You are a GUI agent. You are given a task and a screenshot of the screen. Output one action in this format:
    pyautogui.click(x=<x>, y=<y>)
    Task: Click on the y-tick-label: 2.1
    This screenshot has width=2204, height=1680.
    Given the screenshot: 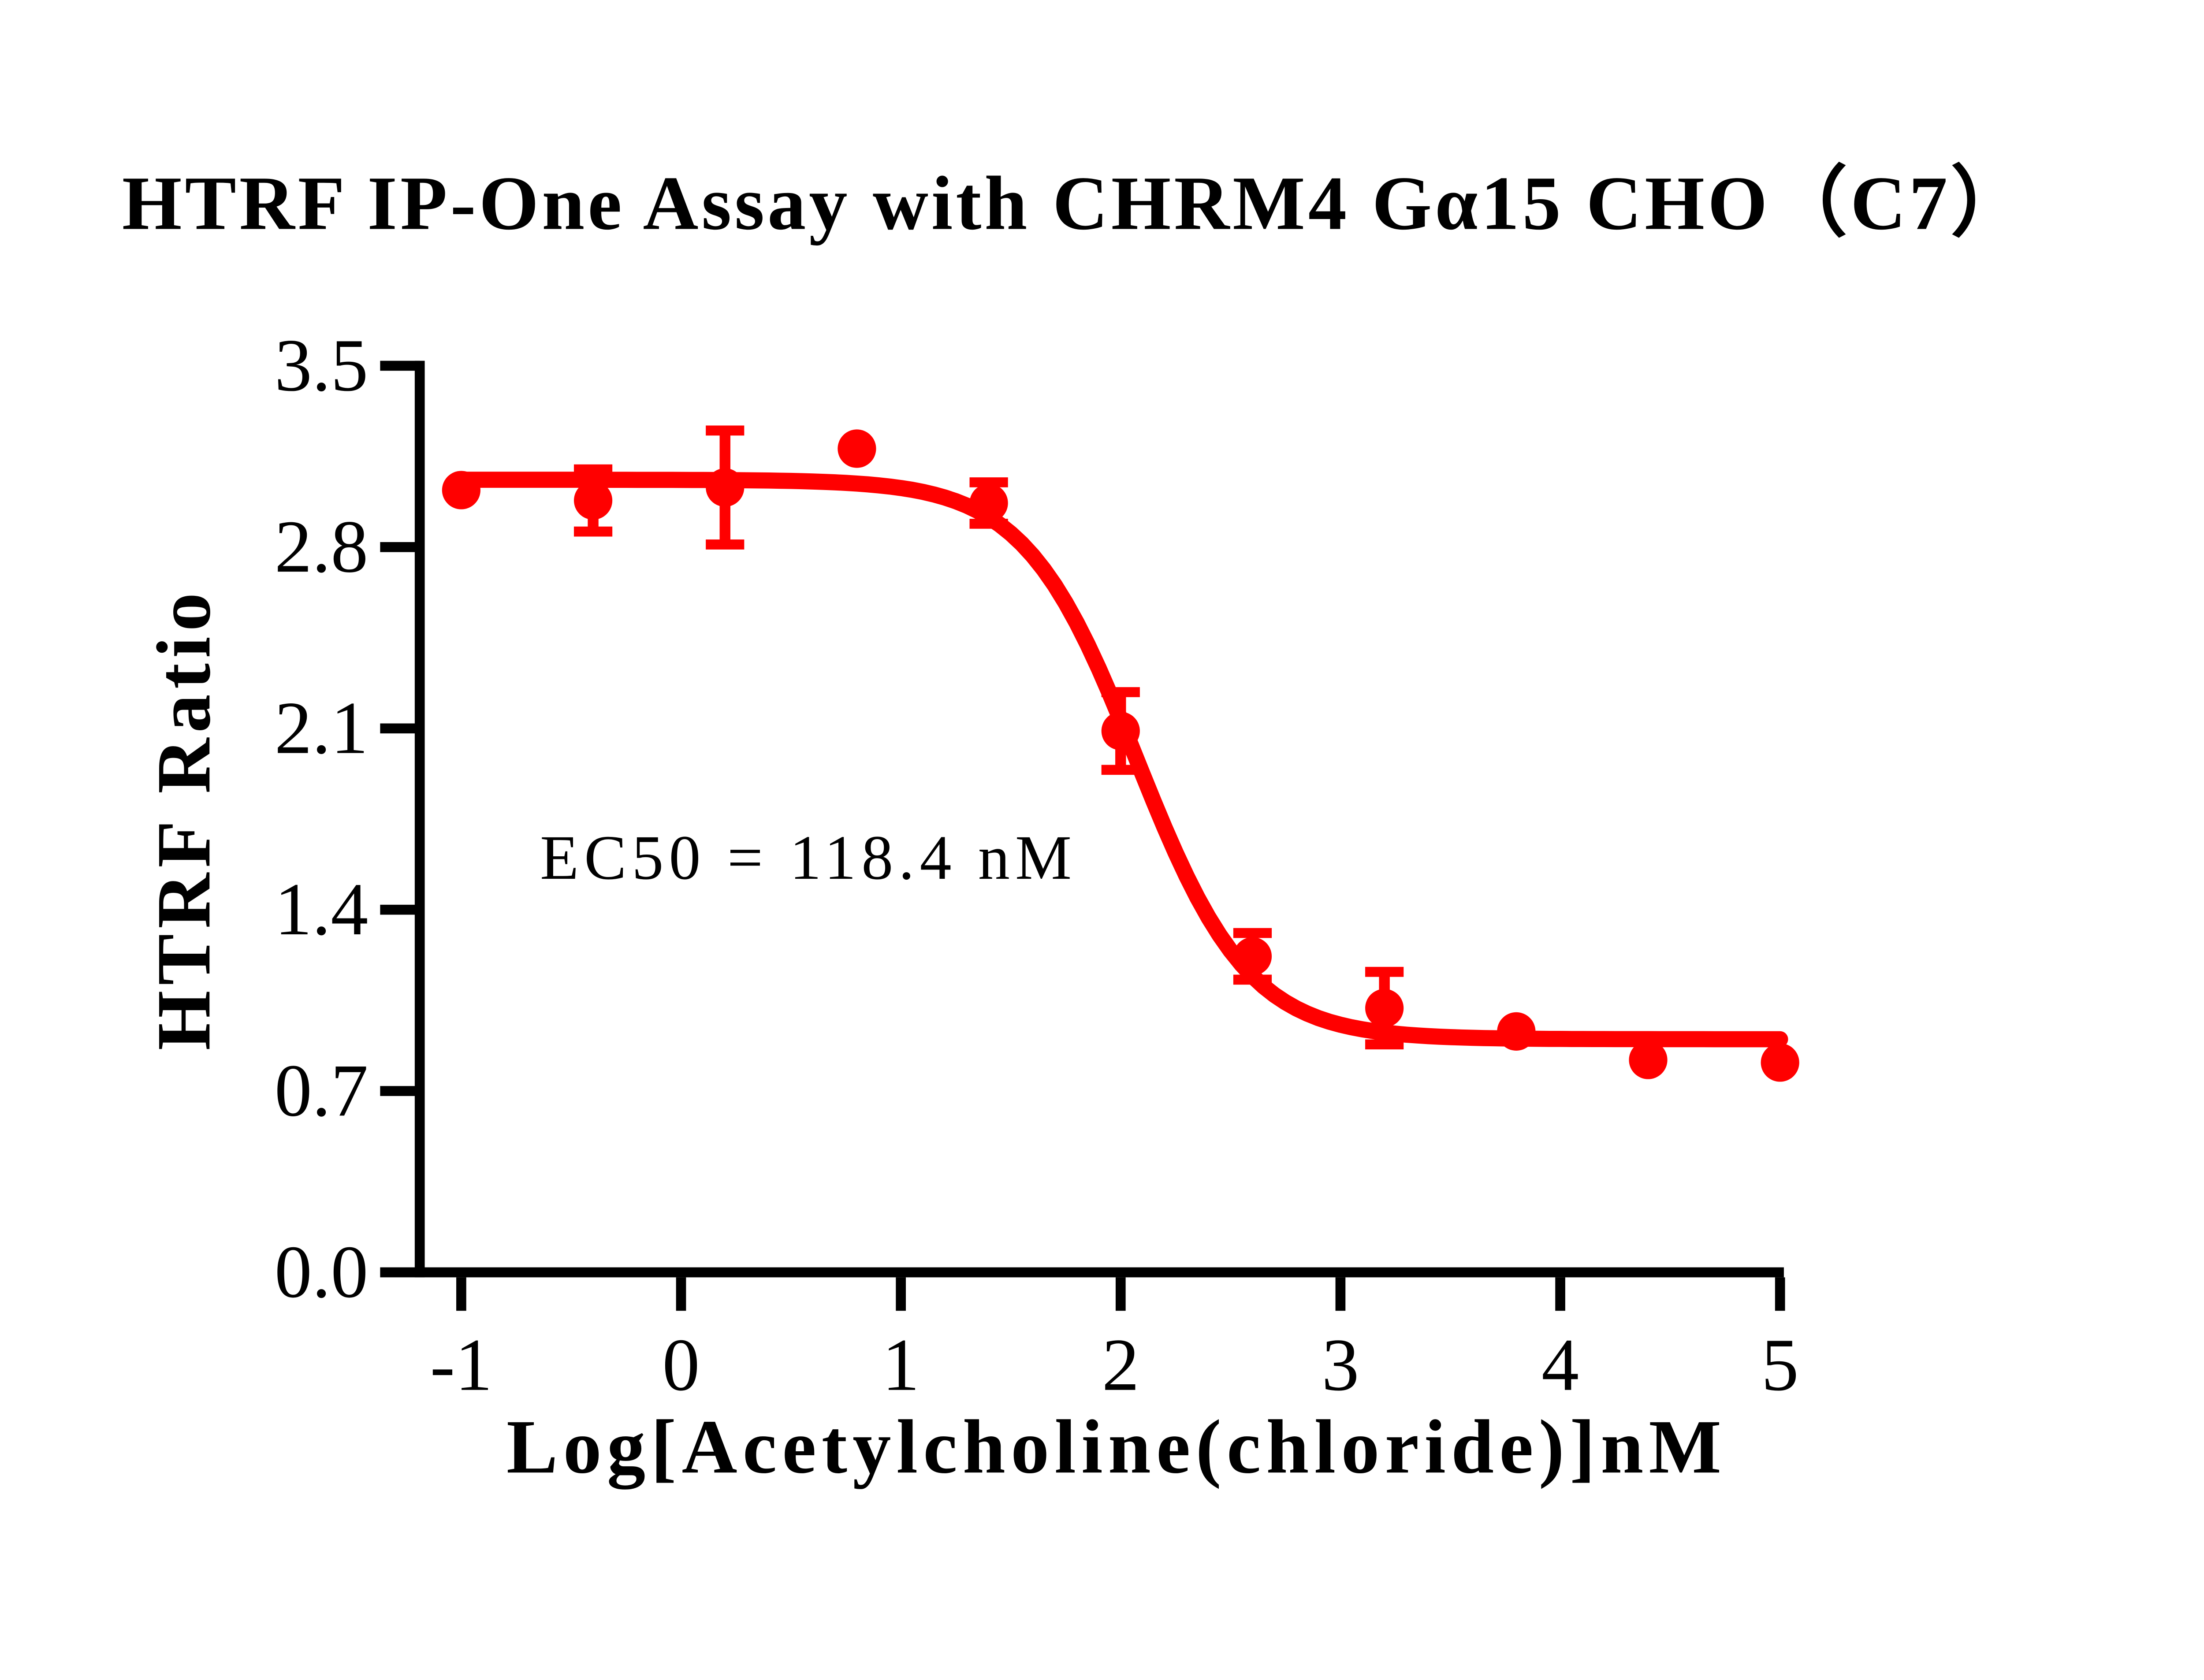 What is the action you would take?
    pyautogui.click(x=322, y=727)
    